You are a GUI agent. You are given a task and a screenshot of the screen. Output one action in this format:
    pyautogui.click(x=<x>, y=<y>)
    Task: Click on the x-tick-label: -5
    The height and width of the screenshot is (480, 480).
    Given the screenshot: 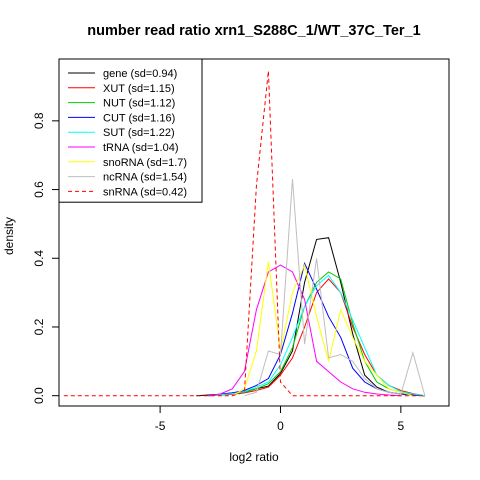 What is the action you would take?
    pyautogui.click(x=160, y=426)
    